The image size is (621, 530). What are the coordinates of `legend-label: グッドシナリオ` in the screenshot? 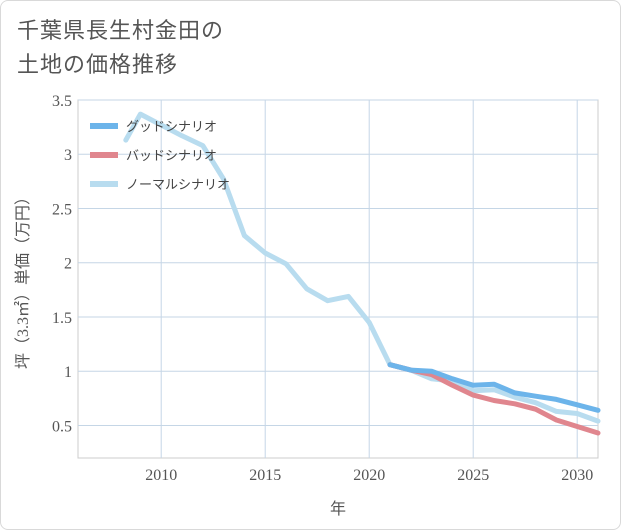 It's located at (171, 126).